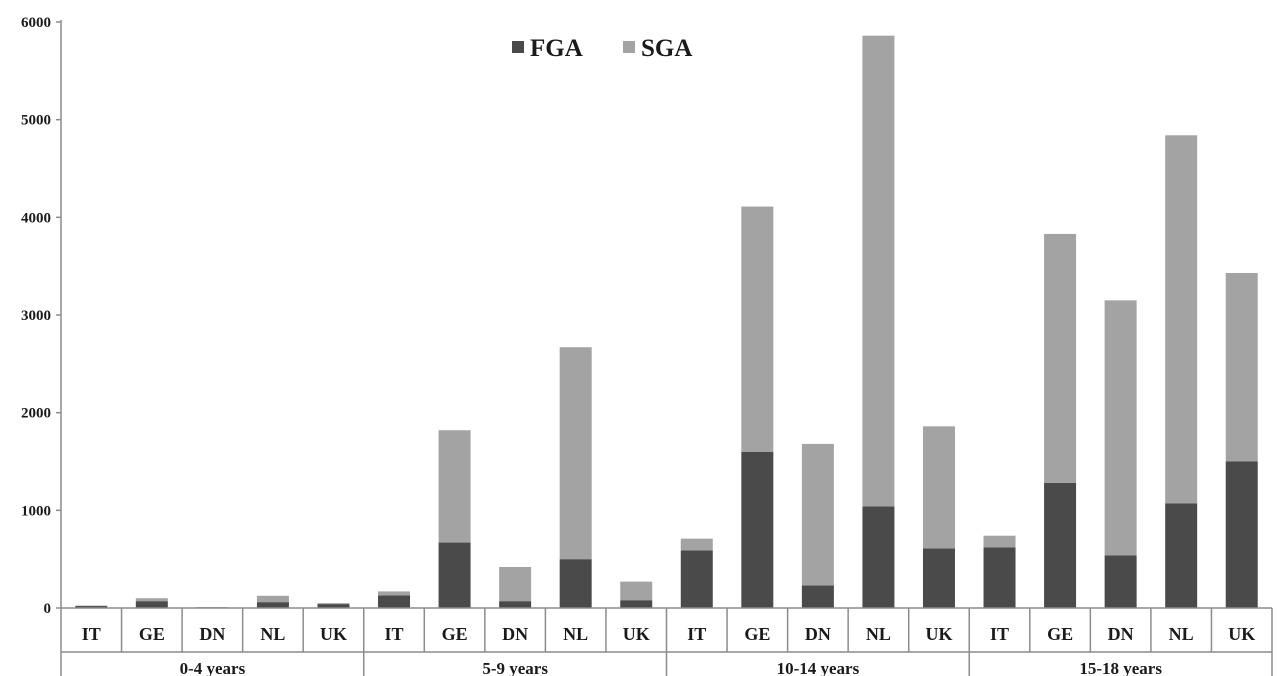  Describe the element at coordinates (454, 486) in the screenshot. I see `bar-sga-5-9-years-GE` at that location.